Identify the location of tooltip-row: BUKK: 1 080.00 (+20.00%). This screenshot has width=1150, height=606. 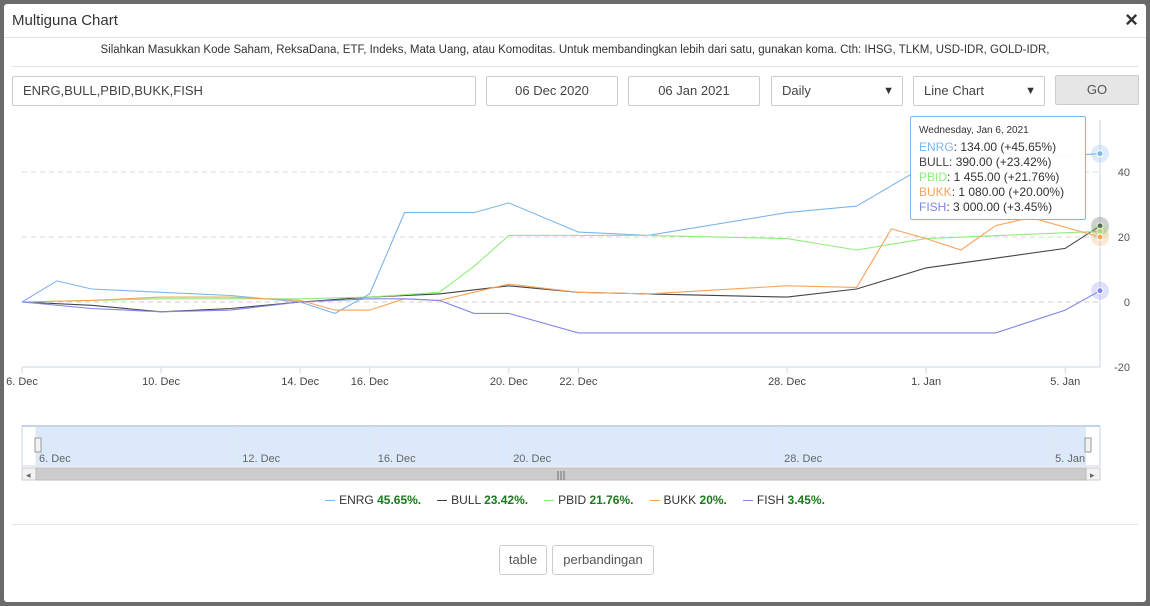
(998, 192).